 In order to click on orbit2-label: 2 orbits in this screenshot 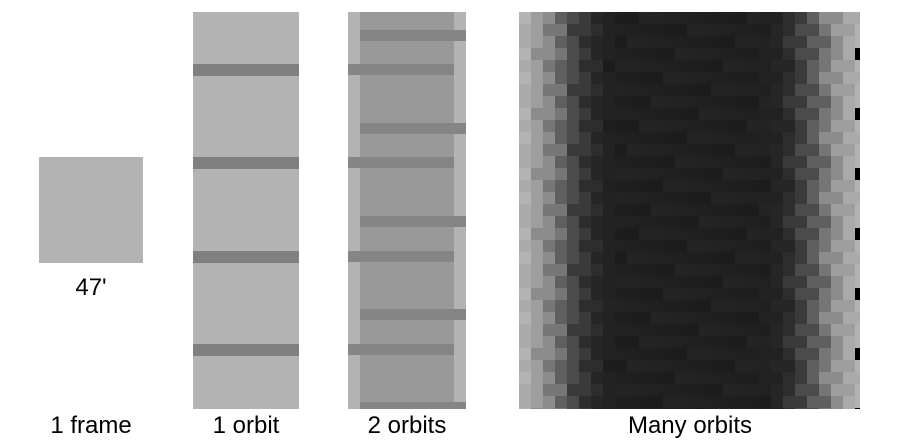, I will do `click(407, 425)`.